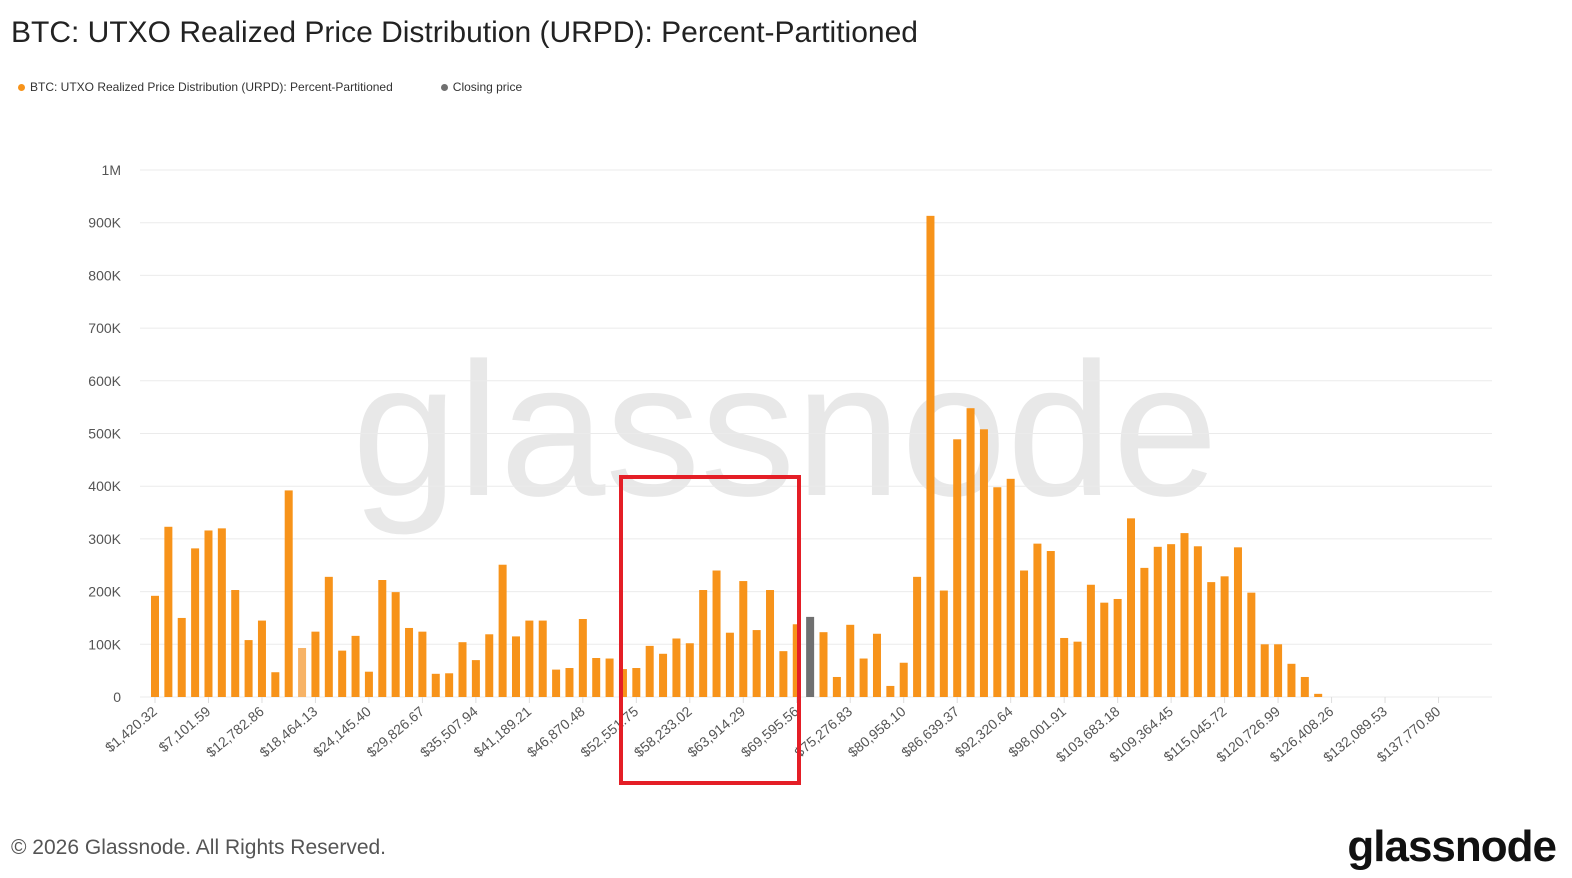  Describe the element at coordinates (104, 328) in the screenshot. I see `y-tick-label: 700K` at that location.